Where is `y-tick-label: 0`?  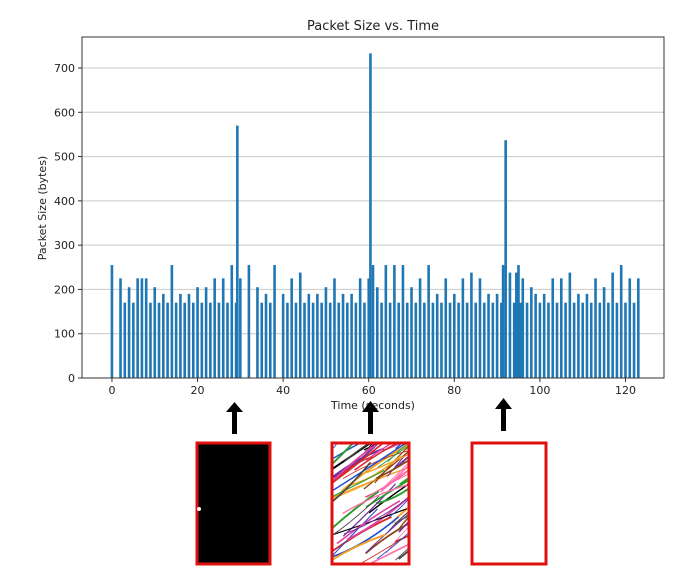
y-tick-label: 0 is located at coordinates (71, 378).